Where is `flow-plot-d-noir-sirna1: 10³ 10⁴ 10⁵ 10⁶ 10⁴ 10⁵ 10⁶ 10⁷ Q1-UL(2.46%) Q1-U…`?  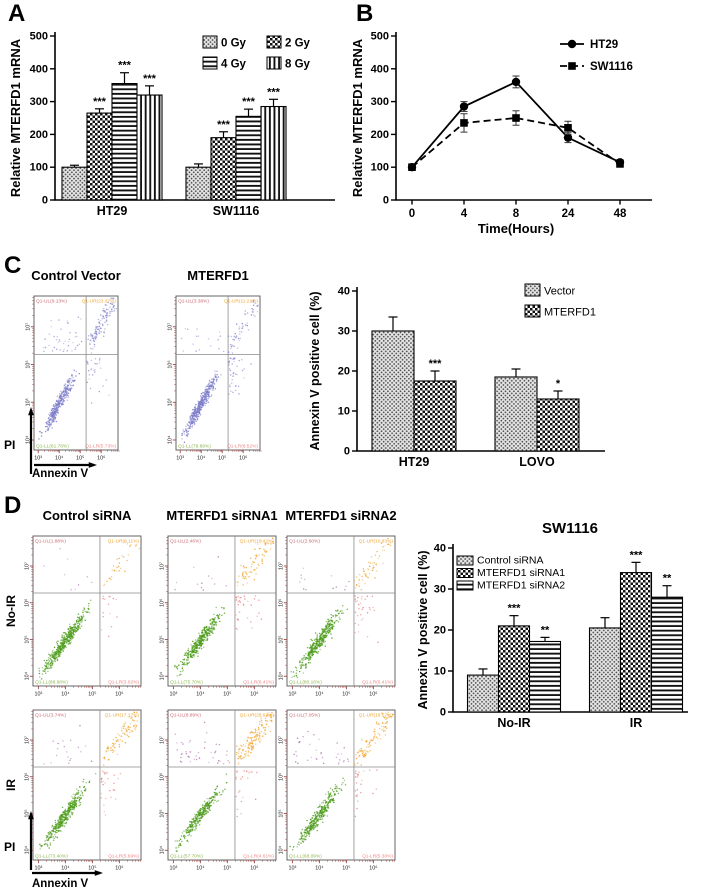 flow-plot-d-noir-sirna1: 10³ 10⁴ 10⁵ 10⁶ 10⁴ 10⁵ 10⁶ 10⁷ Q1-UL(2.46%) Q1-U… is located at coordinates (218, 616).